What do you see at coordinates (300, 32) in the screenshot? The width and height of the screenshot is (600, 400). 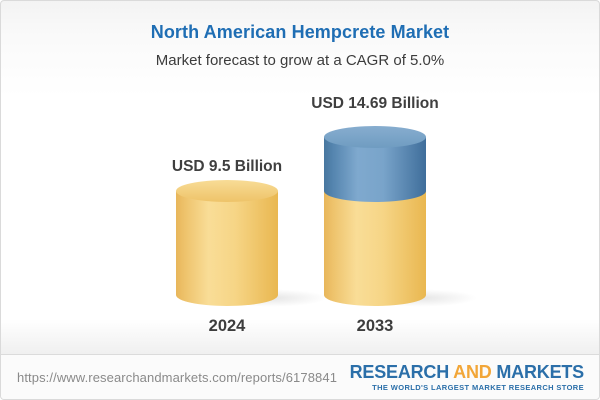 I see `page-title: North American Hempcrete Market` at bounding box center [300, 32].